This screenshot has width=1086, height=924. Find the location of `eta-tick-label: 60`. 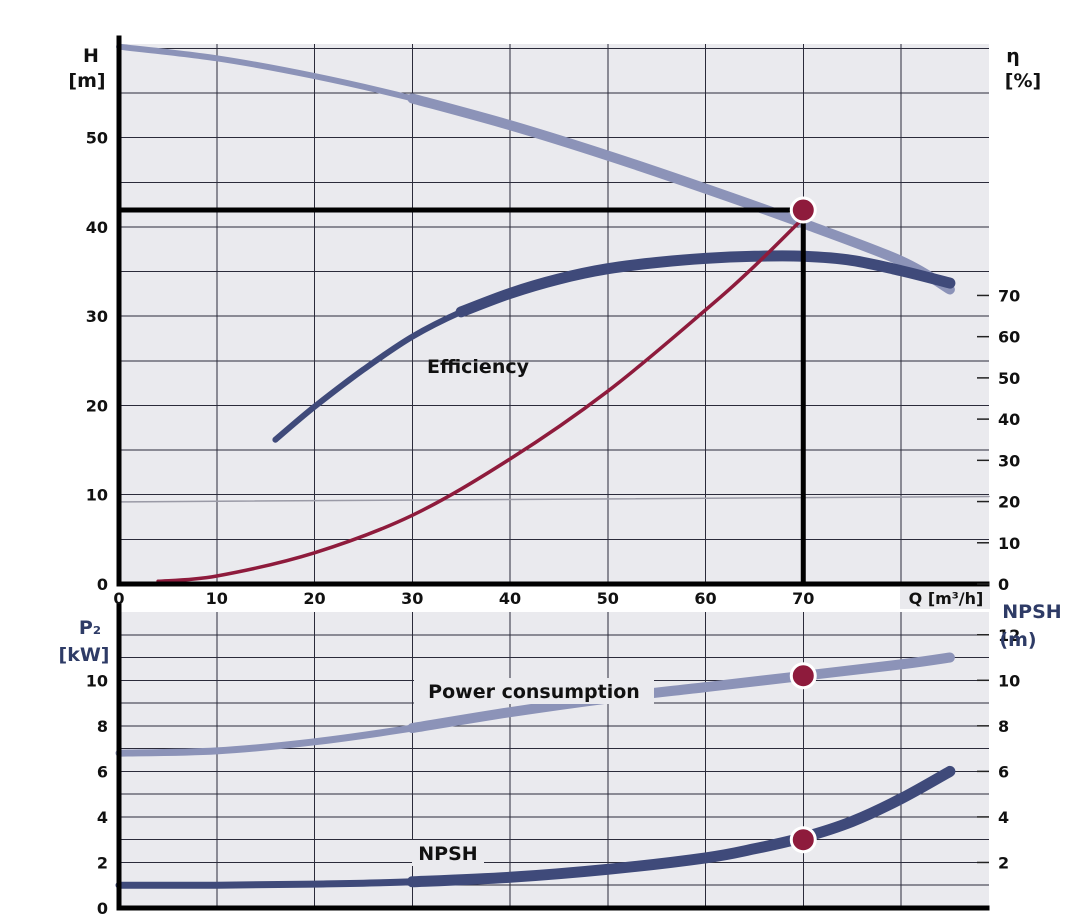

eta-tick-label: 60 is located at coordinates (1009, 337).